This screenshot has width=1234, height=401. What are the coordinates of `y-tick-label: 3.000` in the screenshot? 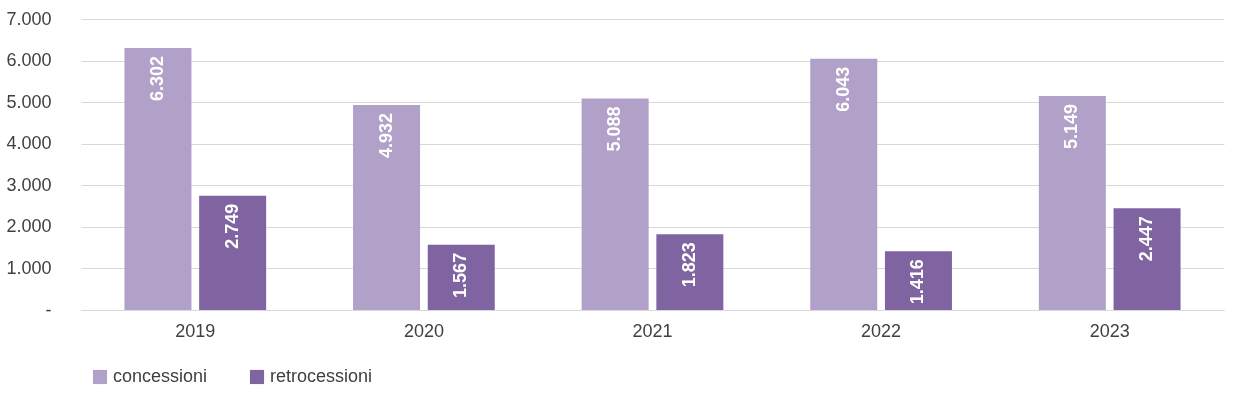 It's located at (29, 184).